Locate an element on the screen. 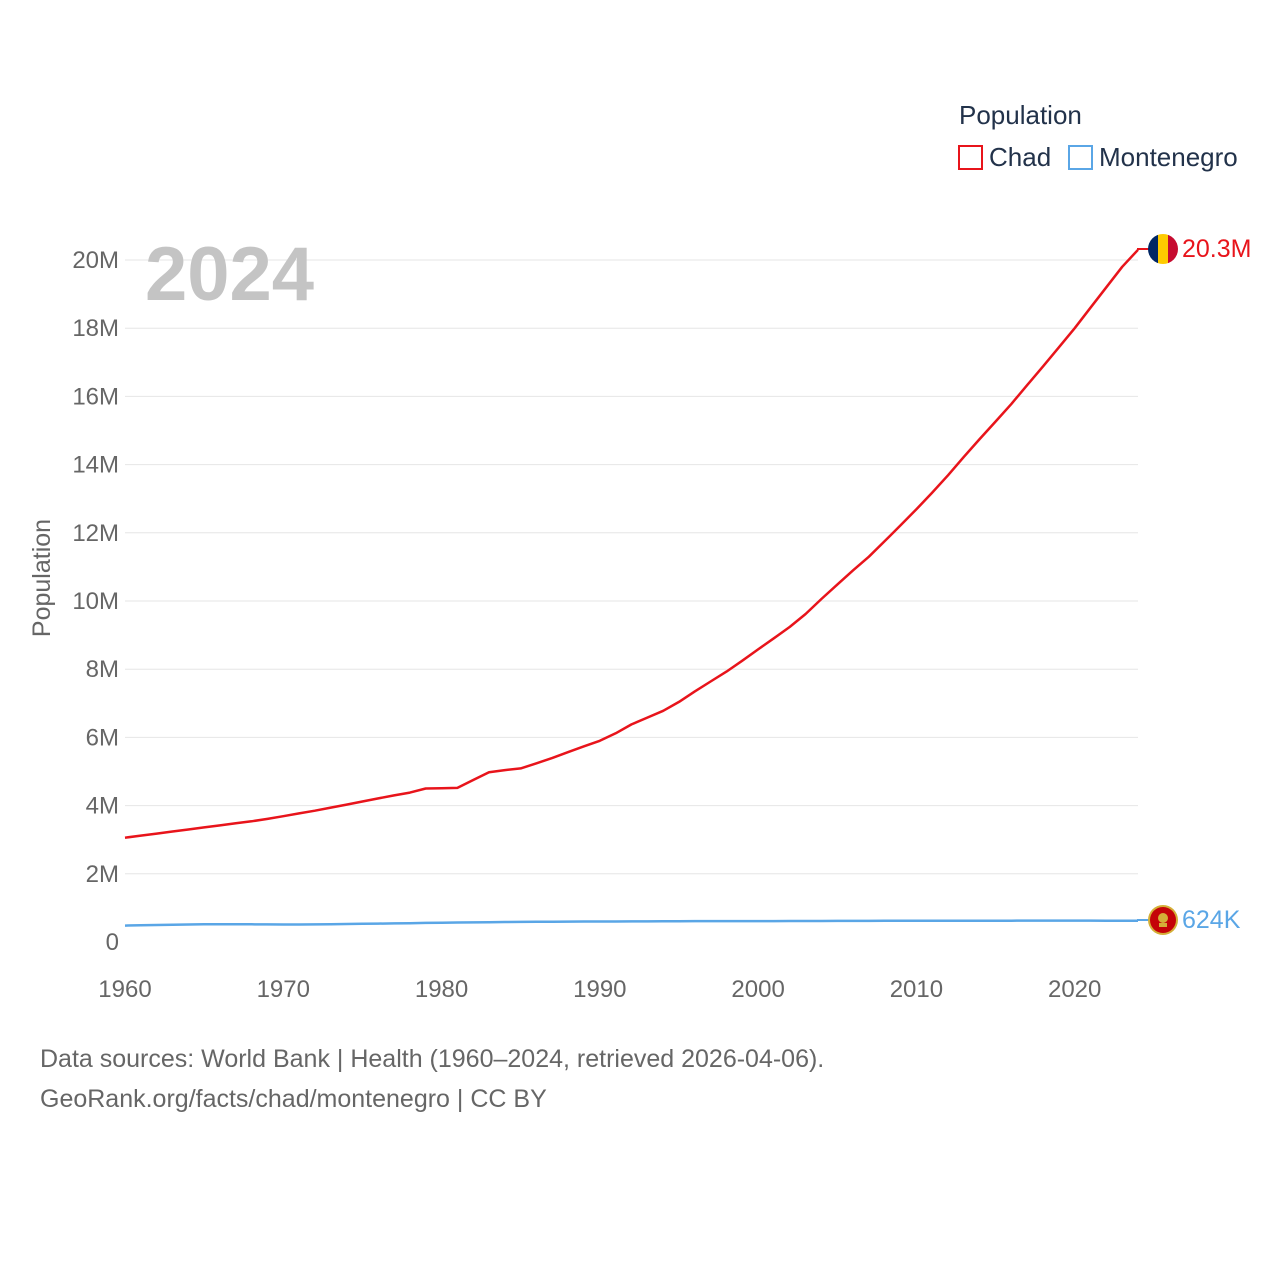 Image resolution: width=1280 pixels, height=1280 pixels. y-axis-tick-labels: 0 2M 4M 6M 8M 10M 12M 14M 16M 18M 20M is located at coordinates (95, 601).